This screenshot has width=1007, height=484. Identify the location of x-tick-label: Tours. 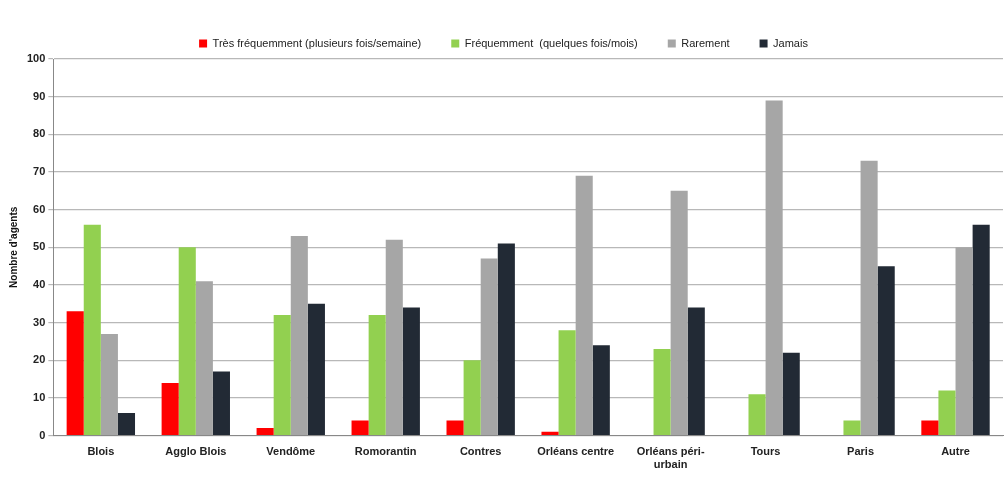
(765, 451).